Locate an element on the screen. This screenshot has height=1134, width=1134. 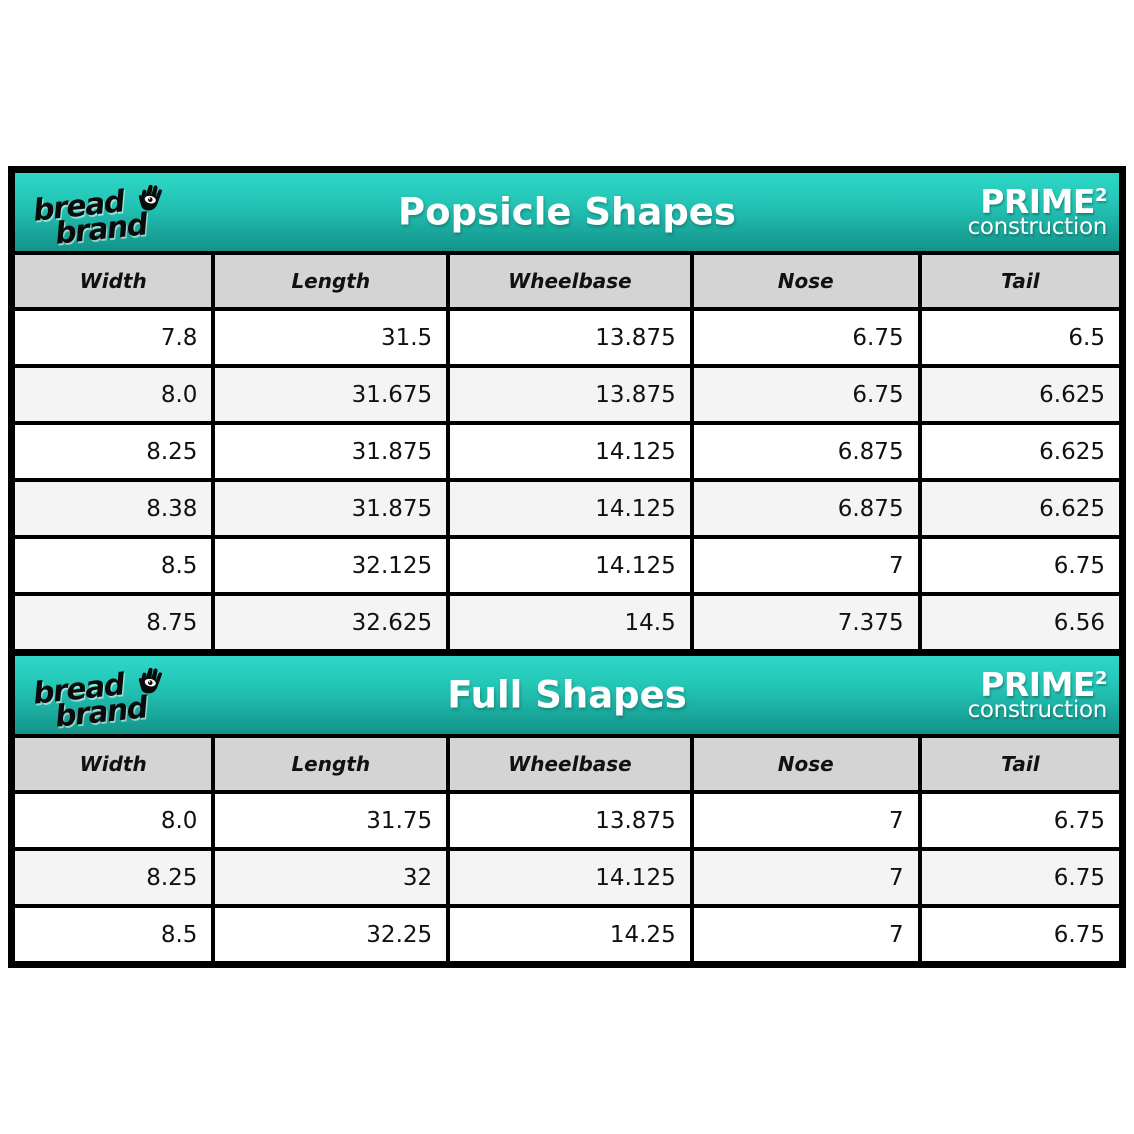
table-row: 8.0 31.675 13.875 6.75 6.625 is located at coordinates (567, 396).